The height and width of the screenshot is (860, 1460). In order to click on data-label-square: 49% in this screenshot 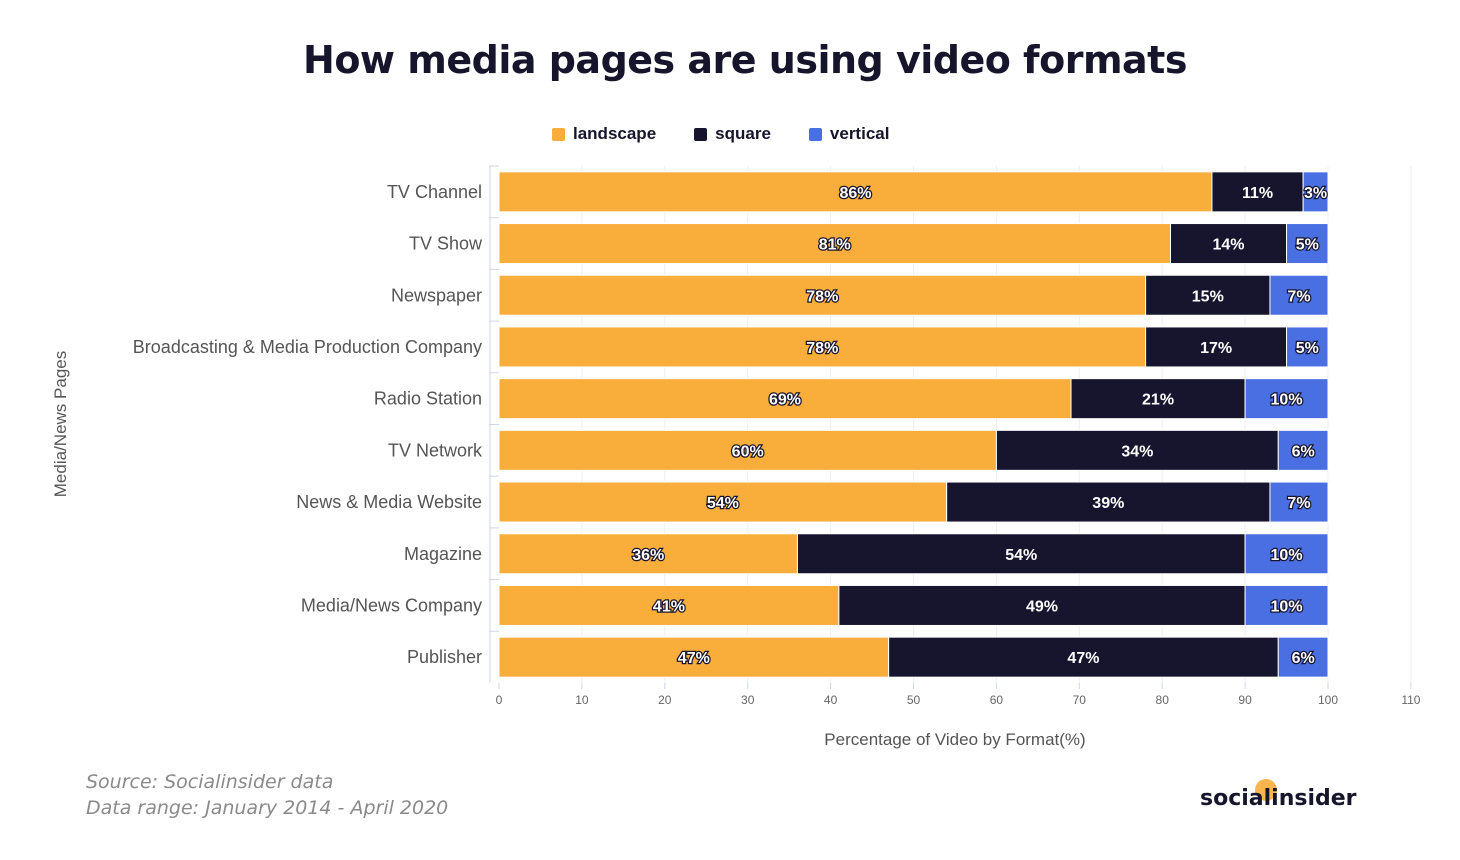, I will do `click(1042, 606)`.